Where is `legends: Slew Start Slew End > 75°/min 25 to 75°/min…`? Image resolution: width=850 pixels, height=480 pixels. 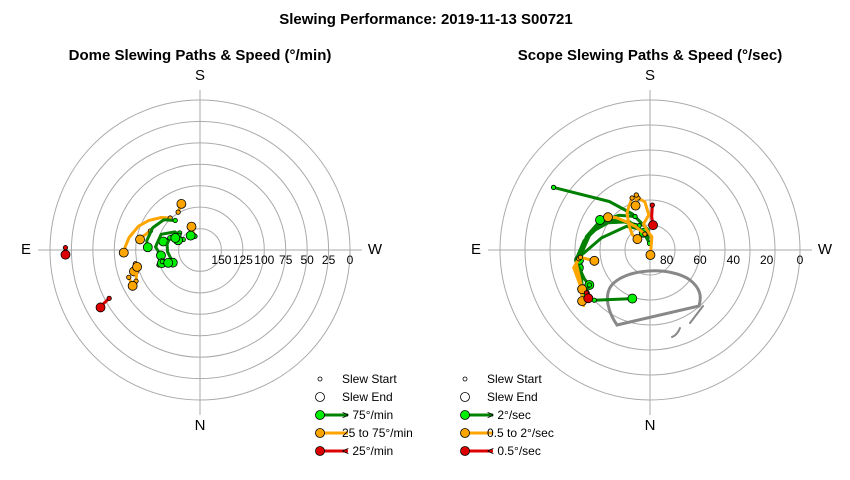
legends: Slew Start Slew End > 75°/min 25 to 75°/min… is located at coordinates (434, 415).